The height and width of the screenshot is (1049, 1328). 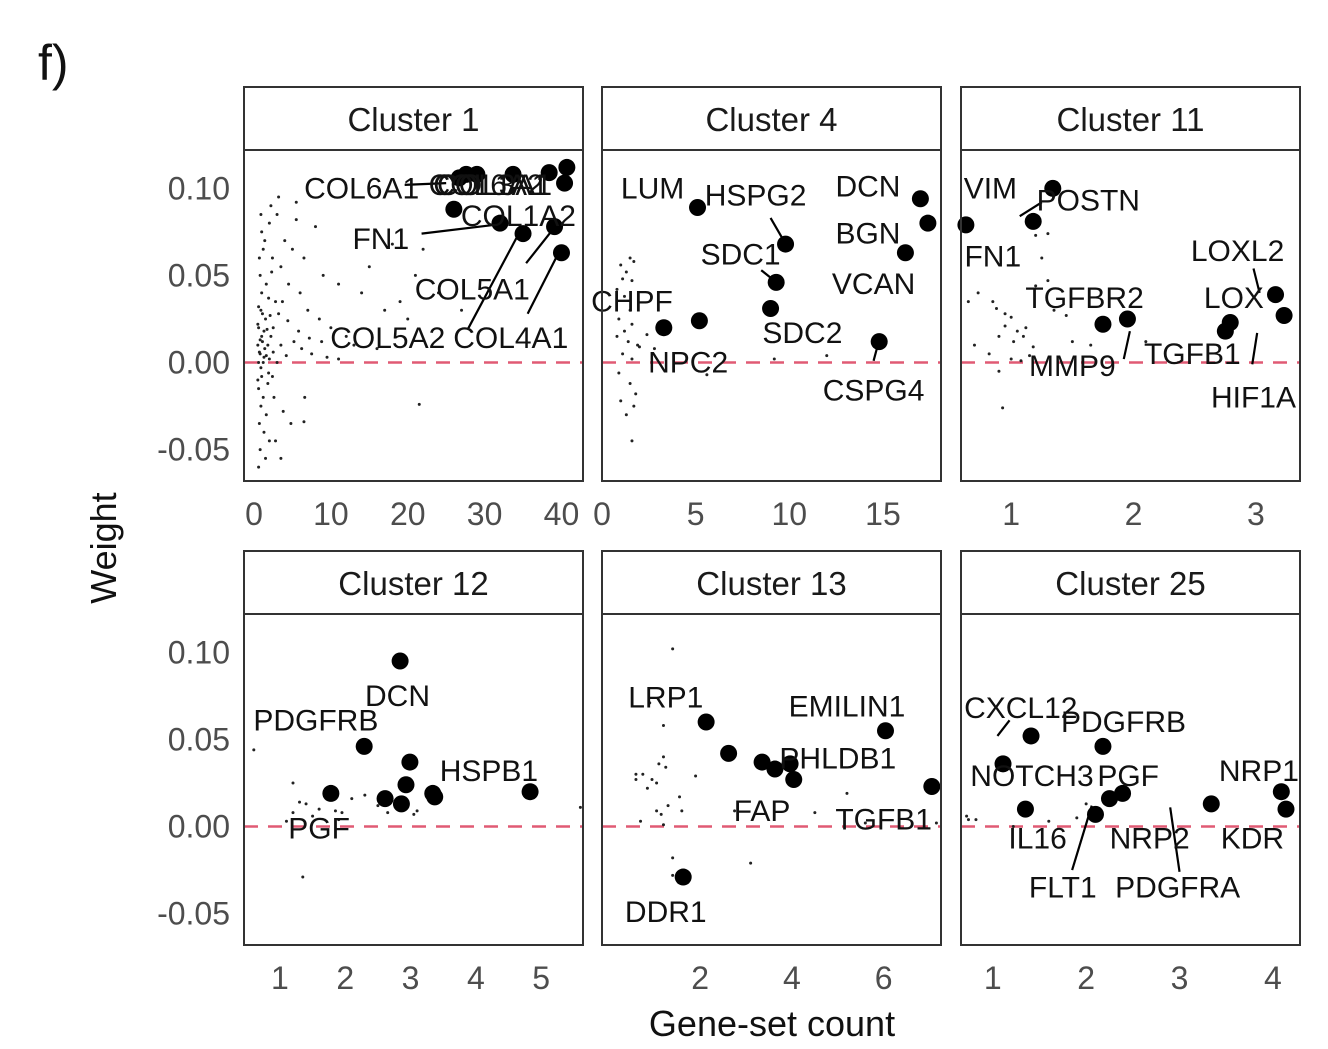 What do you see at coordinates (199, 363) in the screenshot?
I see `y-tick-label: 0.00` at bounding box center [199, 363].